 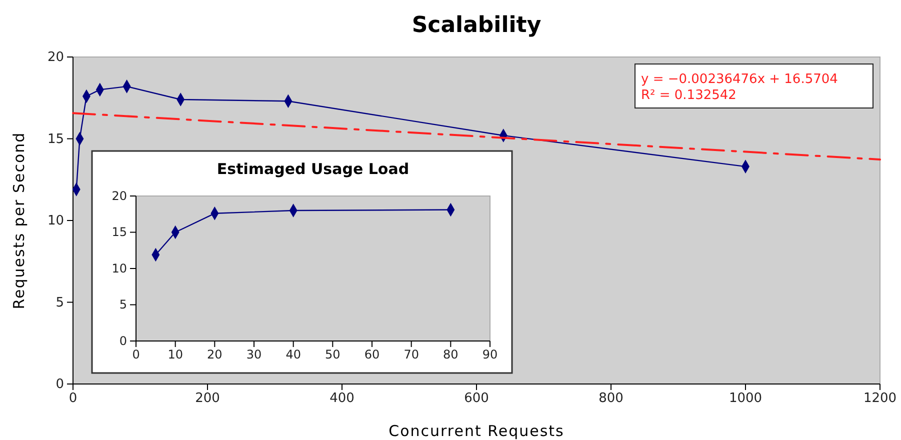 What do you see at coordinates (739, 79) in the screenshot?
I see `annotation: y = −0.00236476x + 16.5704` at bounding box center [739, 79].